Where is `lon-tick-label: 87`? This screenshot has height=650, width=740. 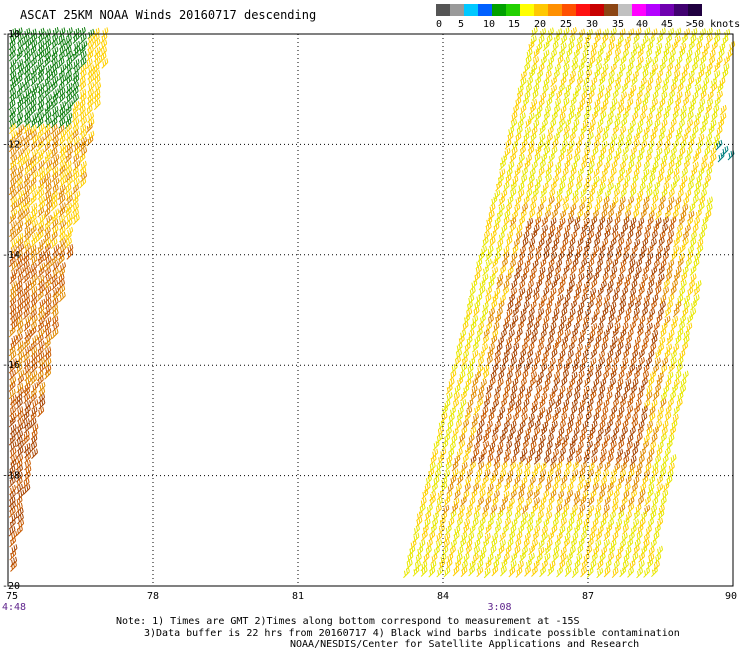
lon-tick-label: 87 is located at coordinates (588, 596).